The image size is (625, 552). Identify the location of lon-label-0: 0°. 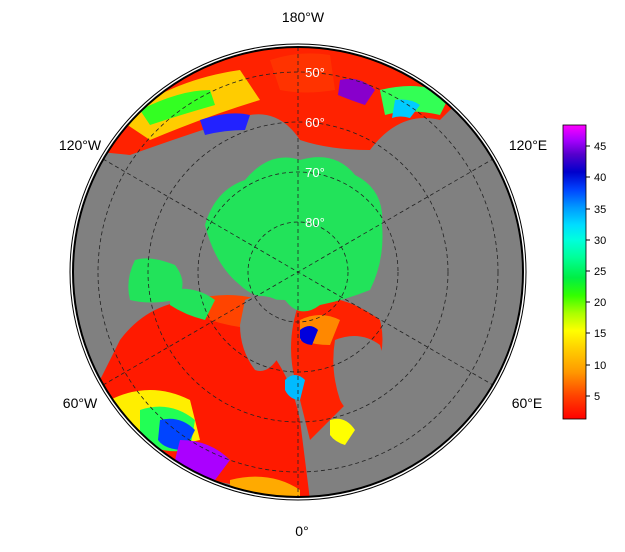
(301, 531).